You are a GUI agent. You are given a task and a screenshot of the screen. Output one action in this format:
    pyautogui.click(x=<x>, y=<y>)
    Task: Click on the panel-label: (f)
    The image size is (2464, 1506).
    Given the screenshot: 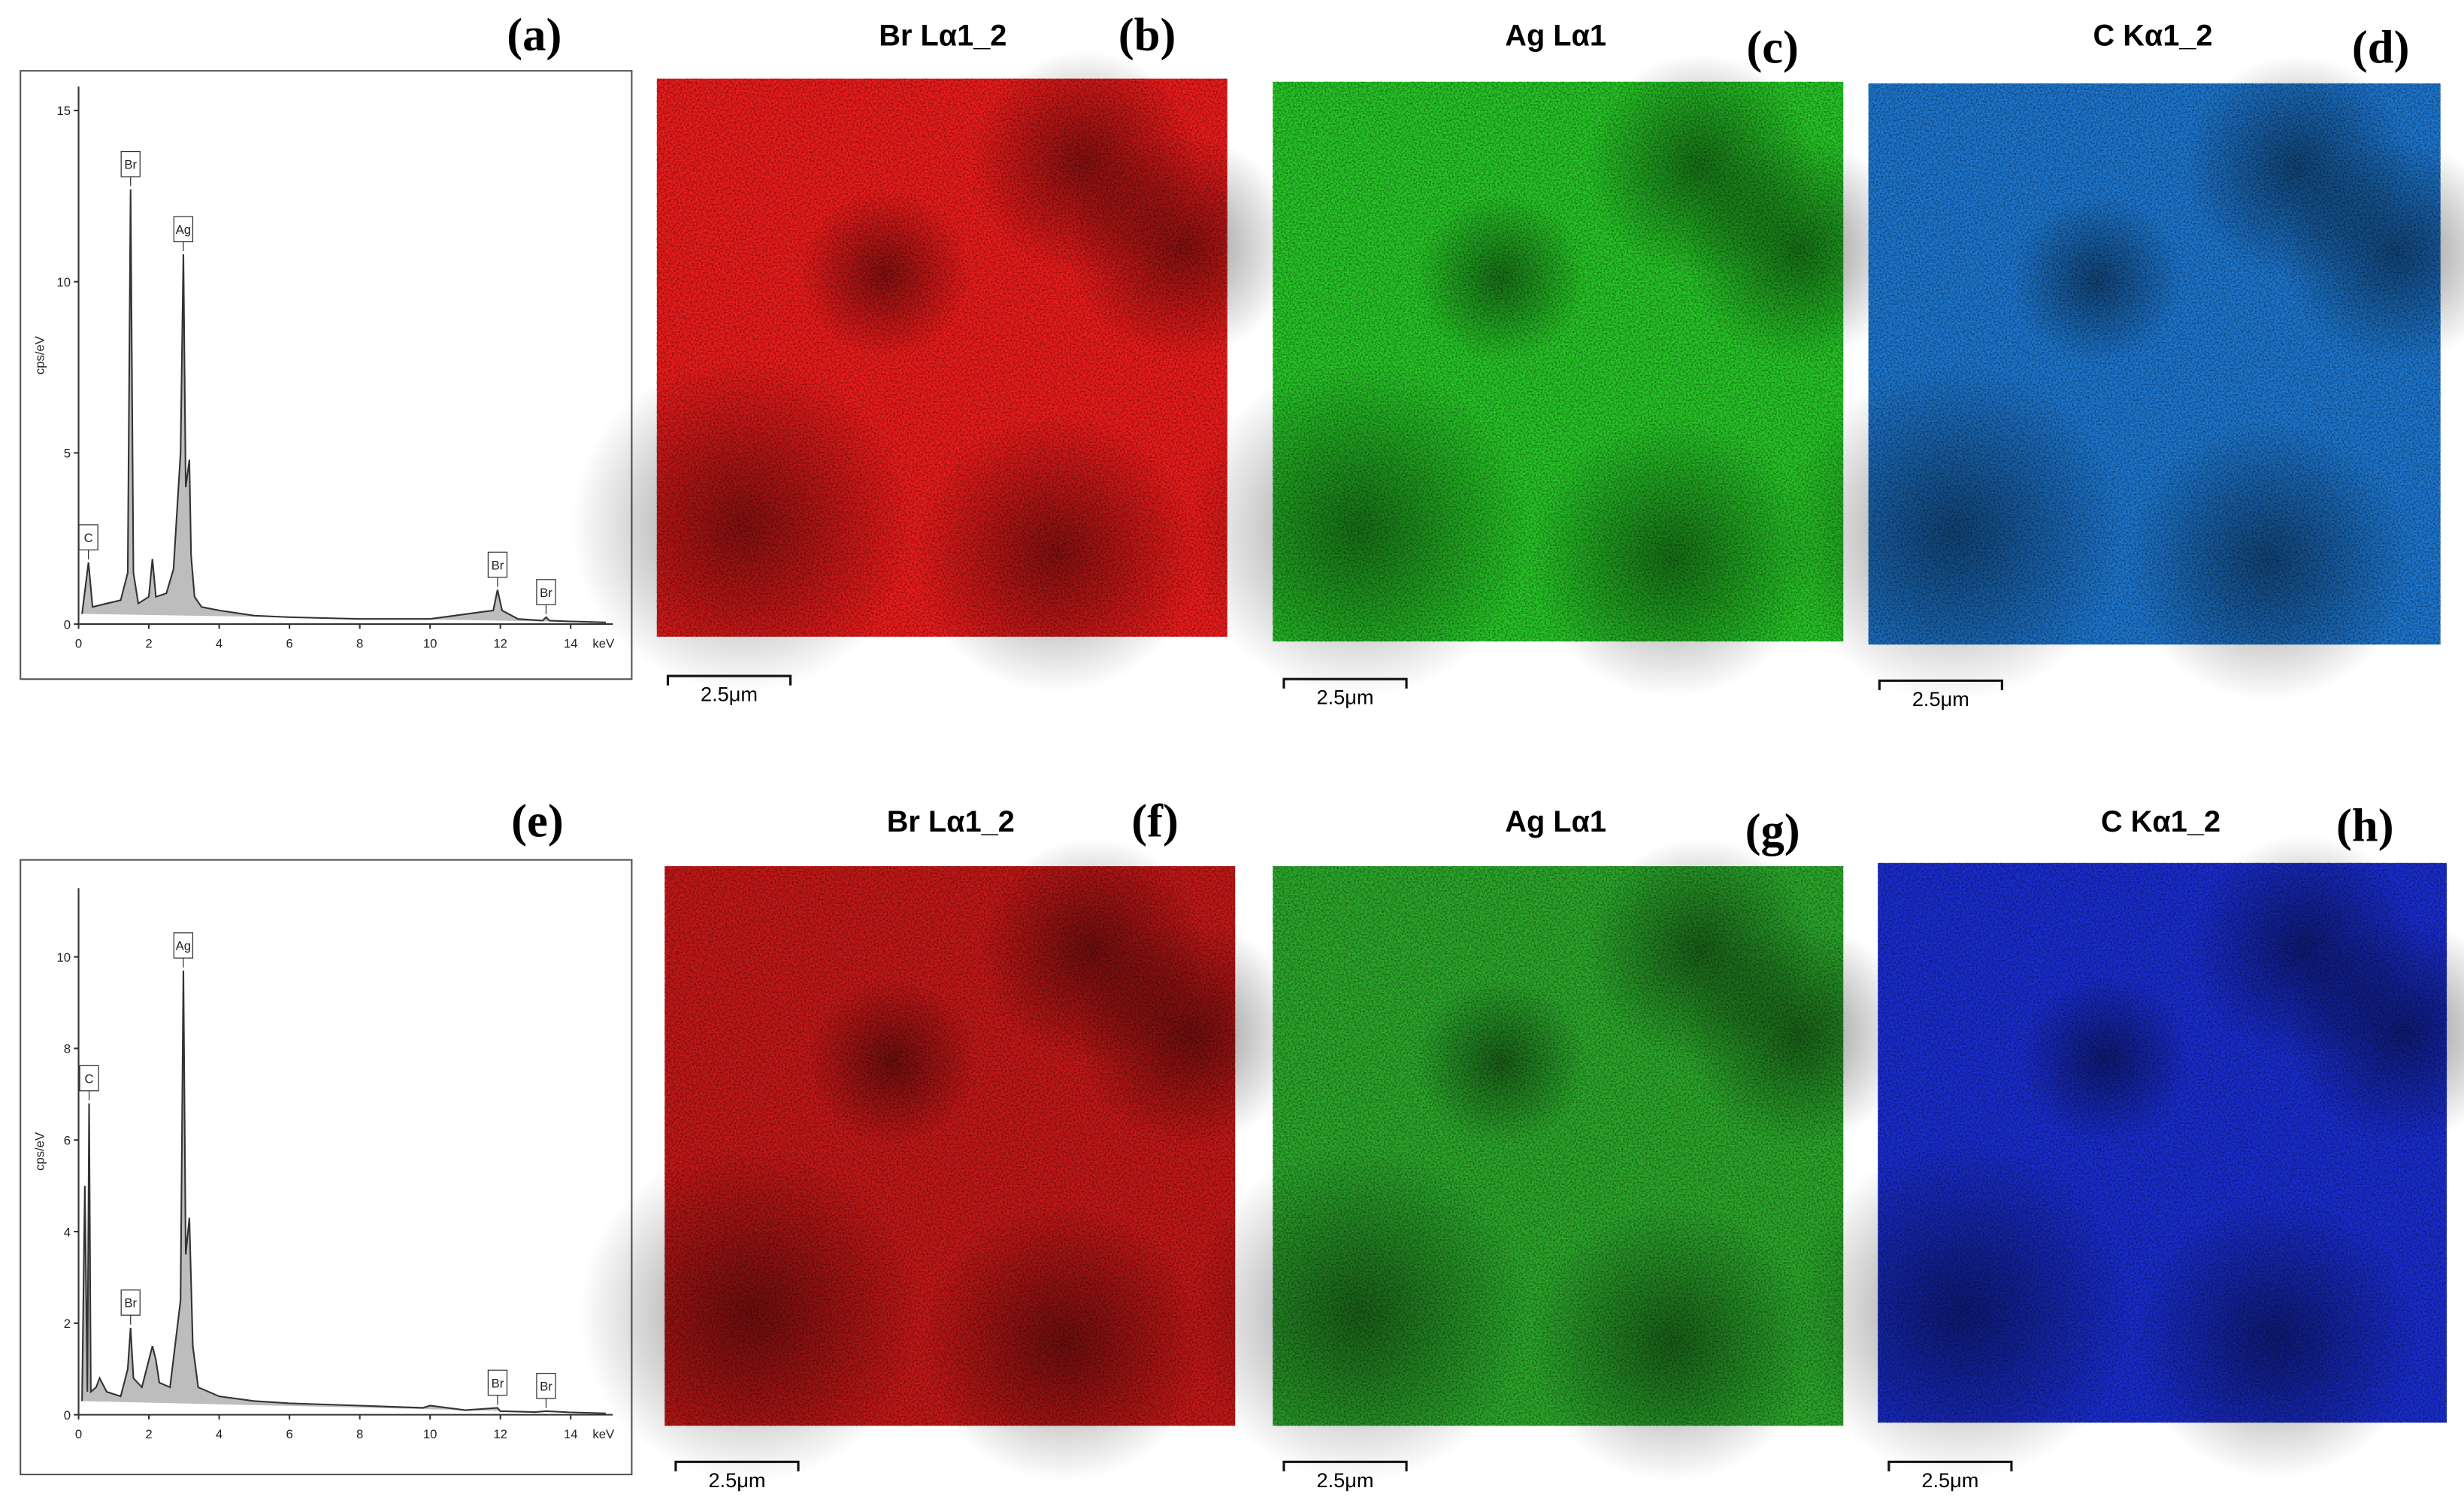 What is the action you would take?
    pyautogui.click(x=1155, y=820)
    